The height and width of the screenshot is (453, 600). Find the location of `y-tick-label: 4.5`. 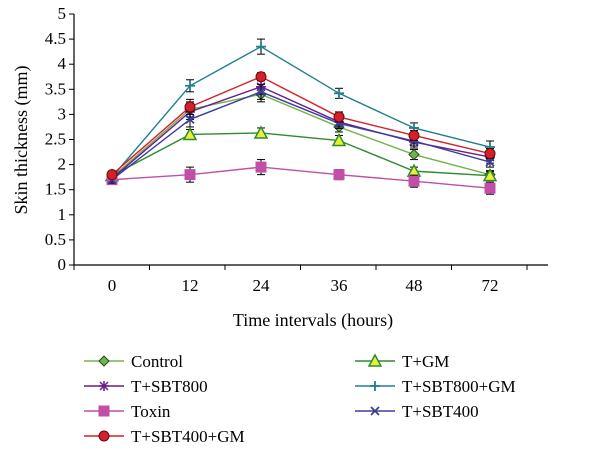

y-tick-label: 4.5 is located at coordinates (55, 38).